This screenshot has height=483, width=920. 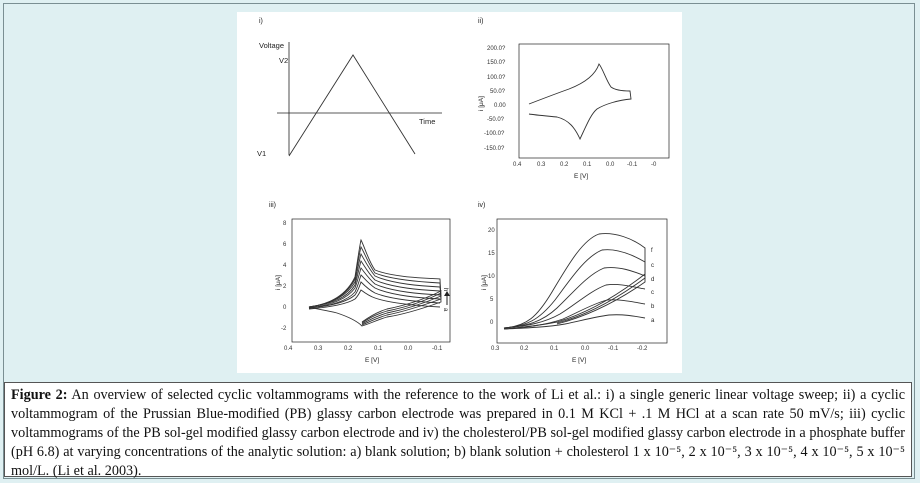 I want to click on panel-iv-yticks: 20 15 10 5 0, so click(x=491, y=277).